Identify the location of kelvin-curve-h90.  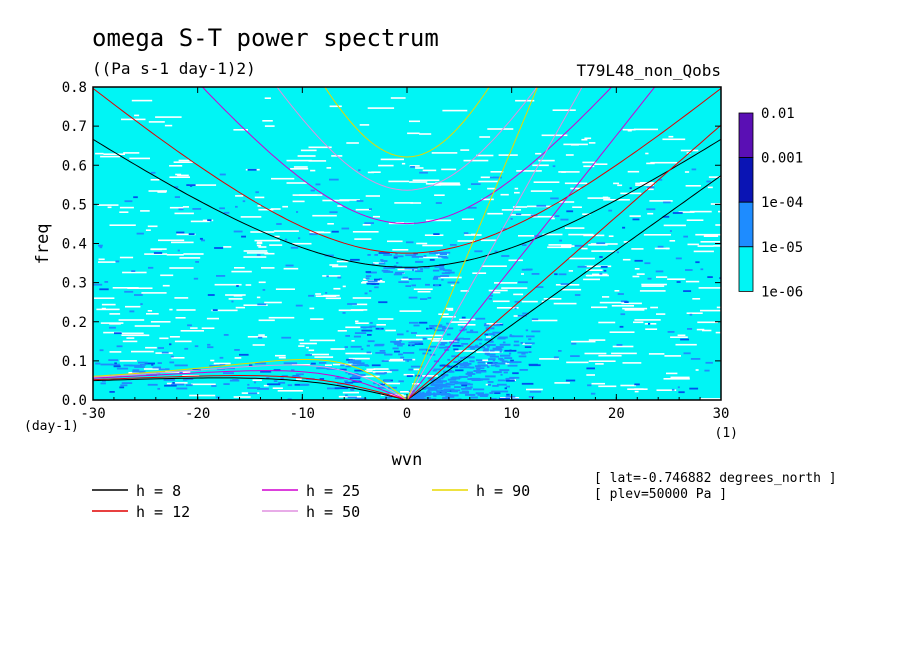
(472, 243).